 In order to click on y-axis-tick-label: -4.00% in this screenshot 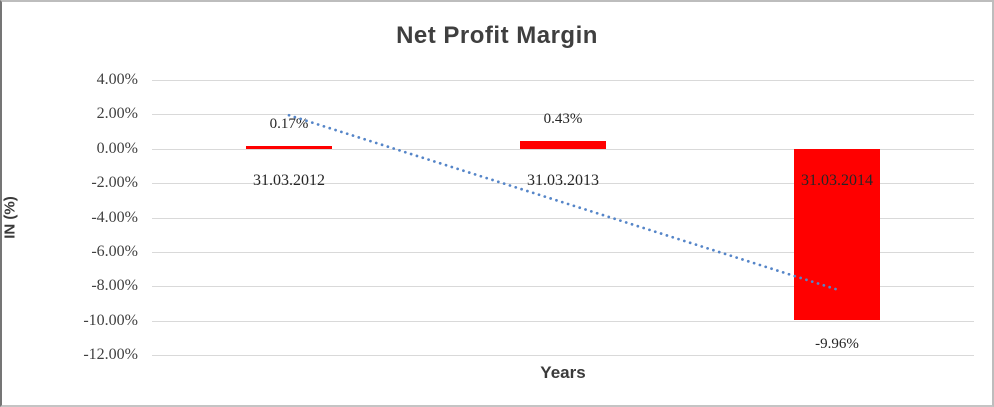, I will do `click(114, 217)`.